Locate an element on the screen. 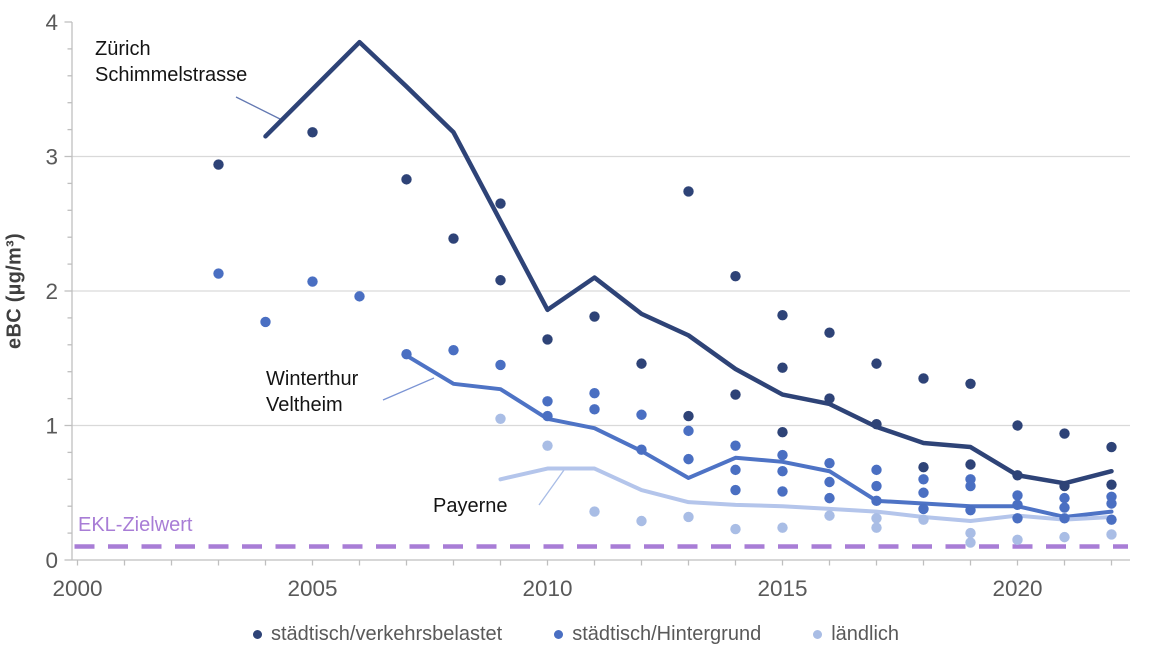  legend-label: ländlich is located at coordinates (865, 634).